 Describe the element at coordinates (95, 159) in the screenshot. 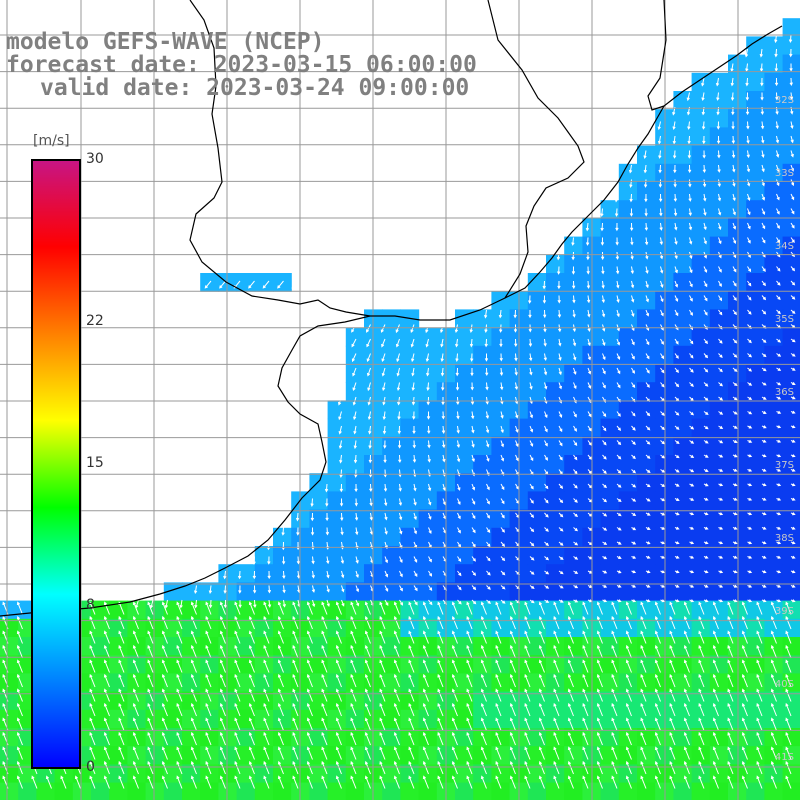

I see `colorbar-tick-label: 30` at that location.